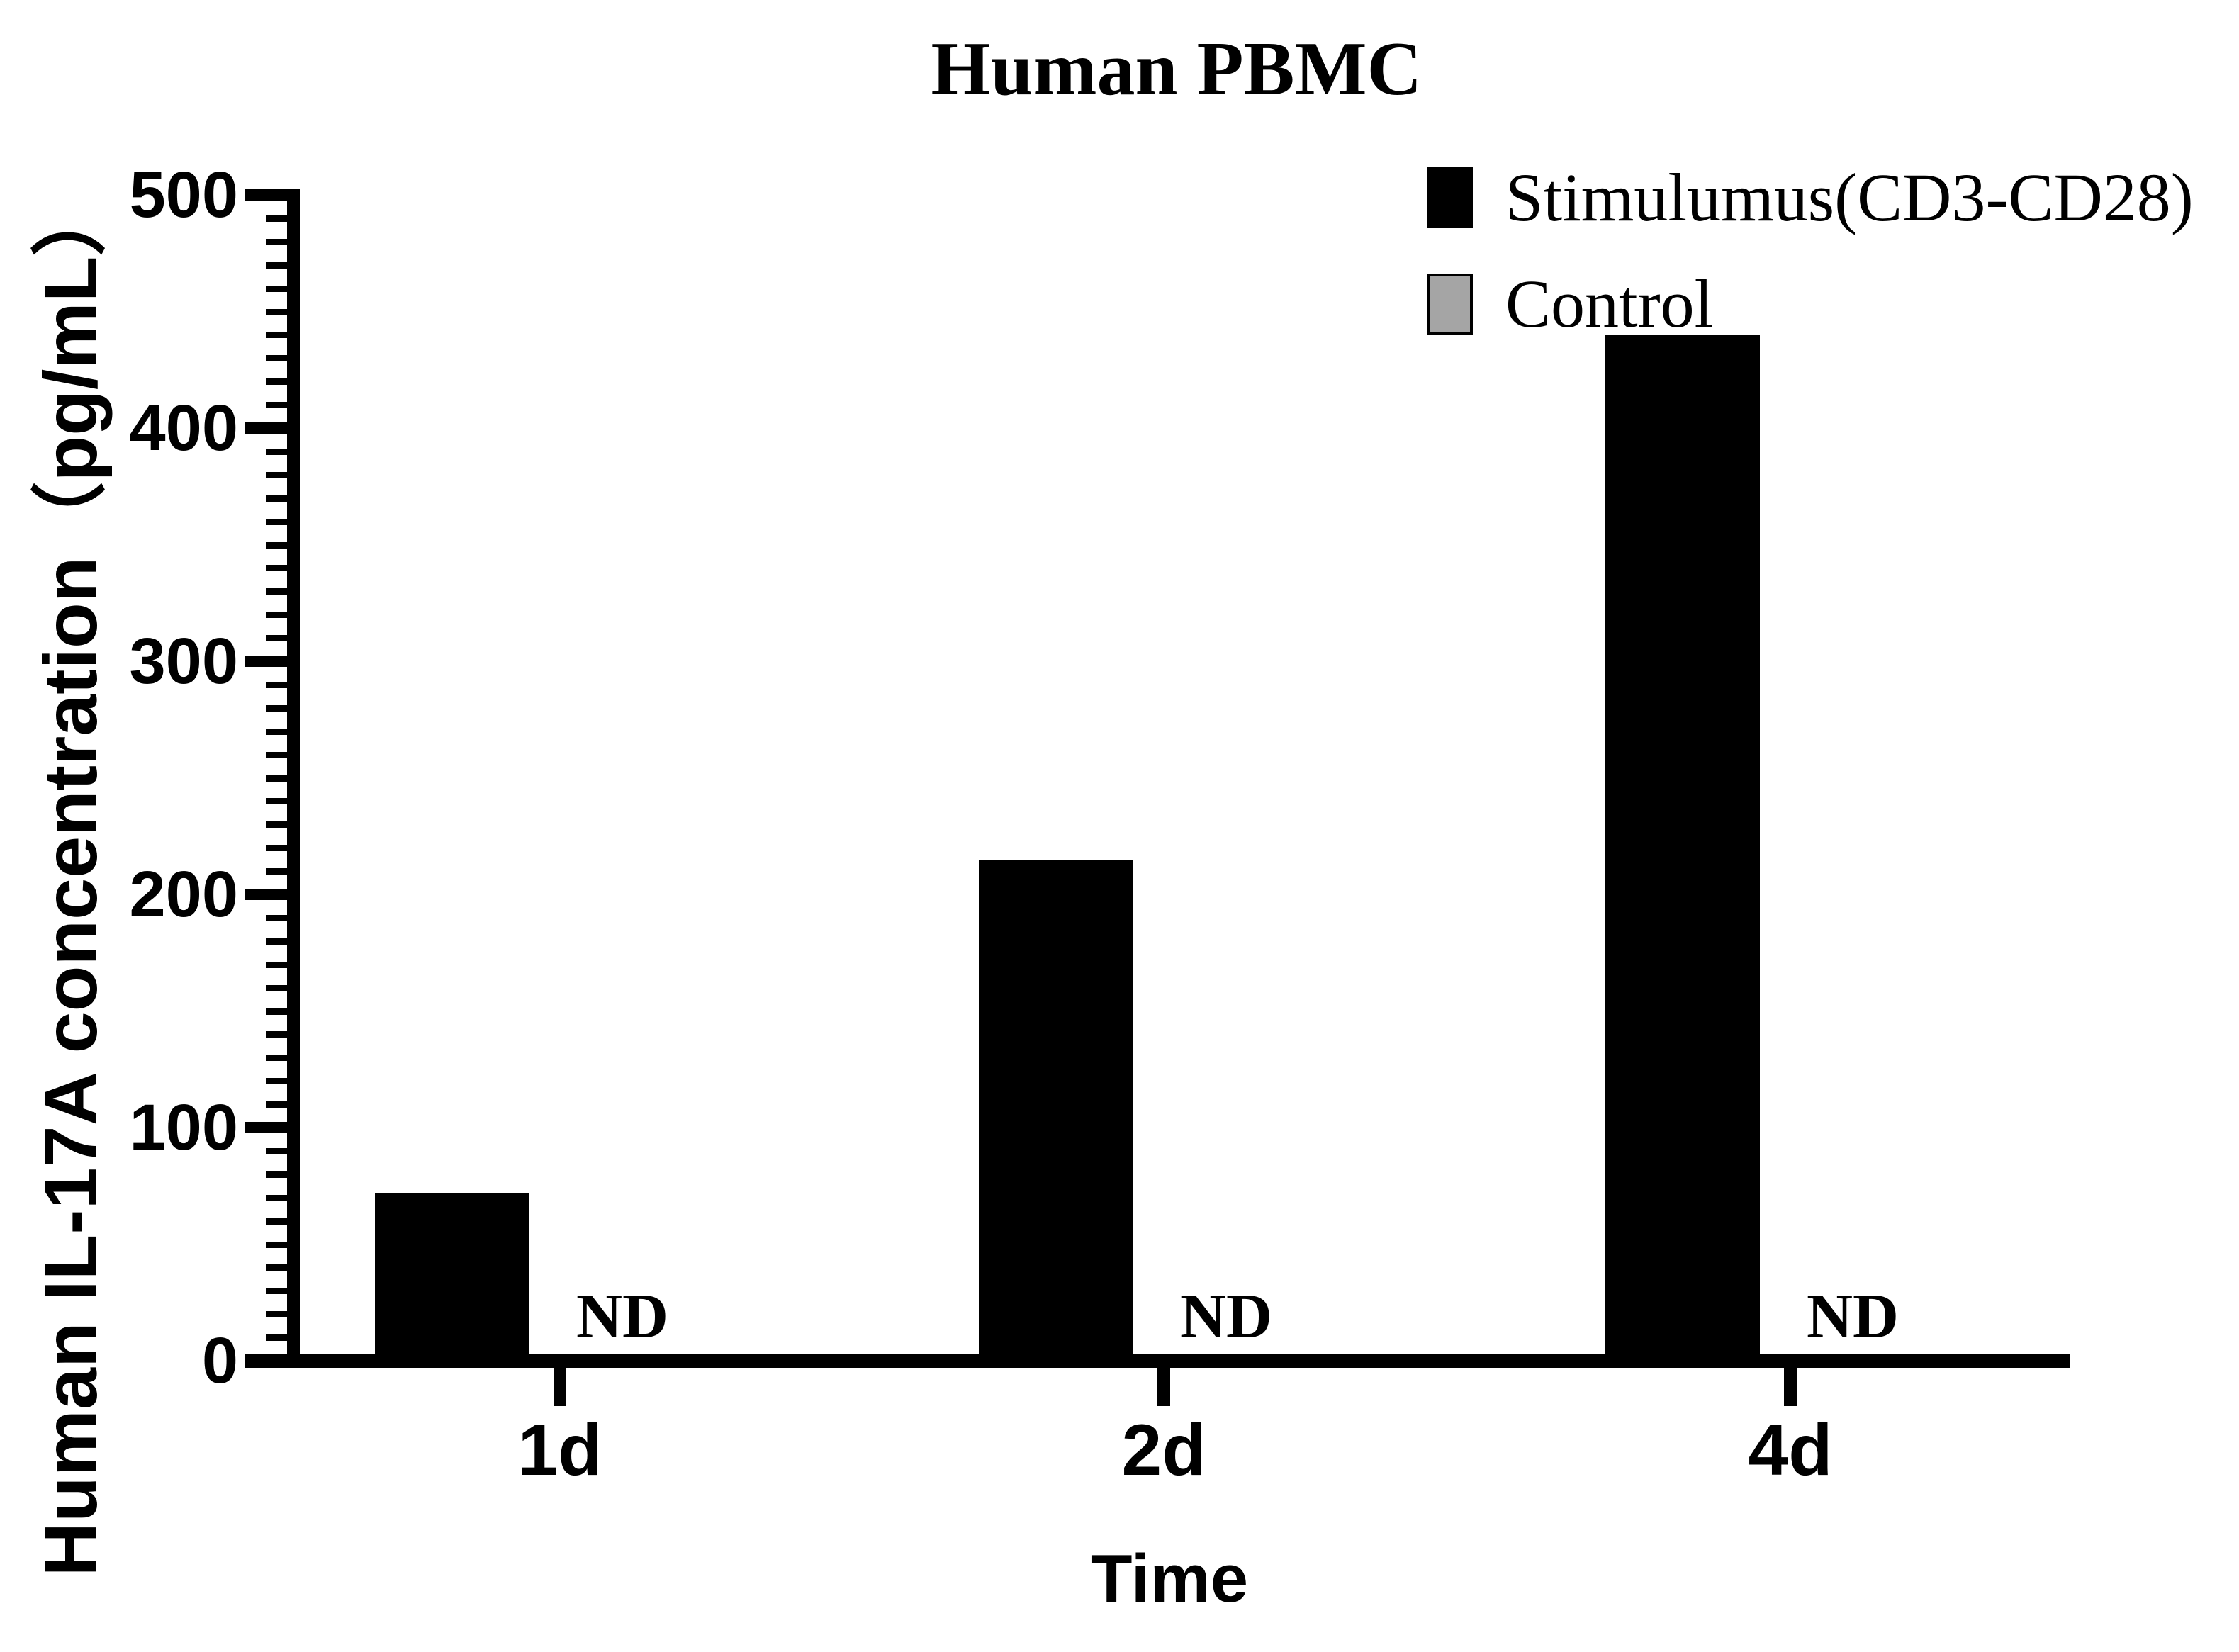 Image resolution: width=2239 pixels, height=1652 pixels. I want to click on legend-swatch-control, so click(1450, 304).